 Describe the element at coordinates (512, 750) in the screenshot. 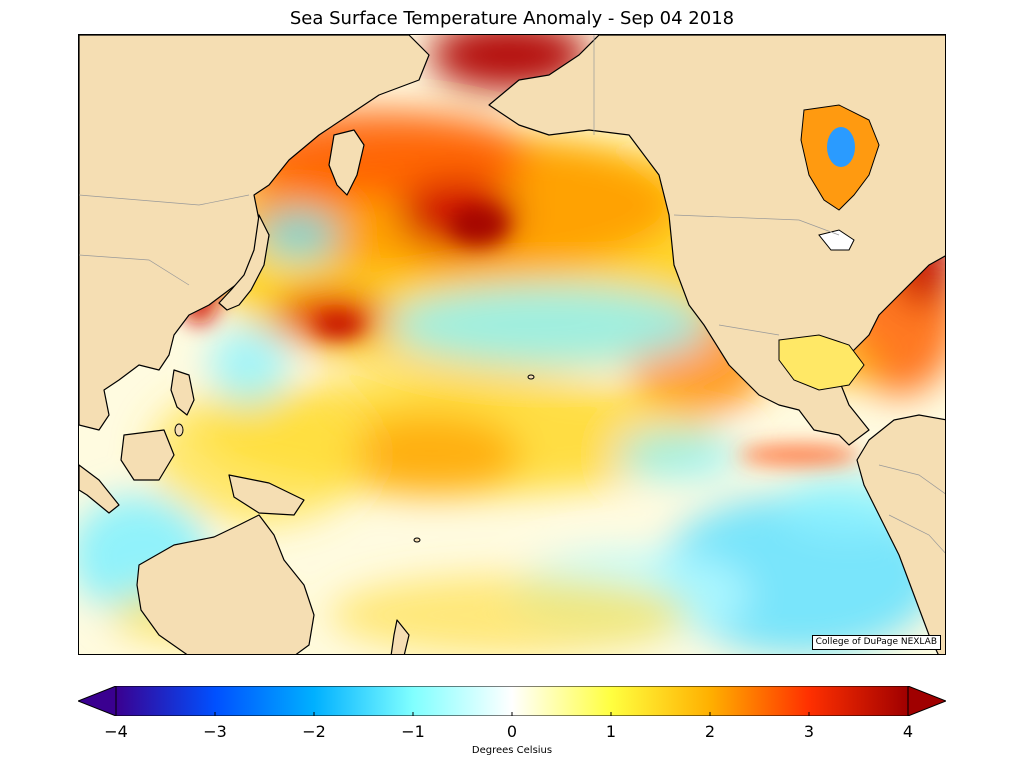

I see `colorbar-label: Degrees Celsius` at that location.